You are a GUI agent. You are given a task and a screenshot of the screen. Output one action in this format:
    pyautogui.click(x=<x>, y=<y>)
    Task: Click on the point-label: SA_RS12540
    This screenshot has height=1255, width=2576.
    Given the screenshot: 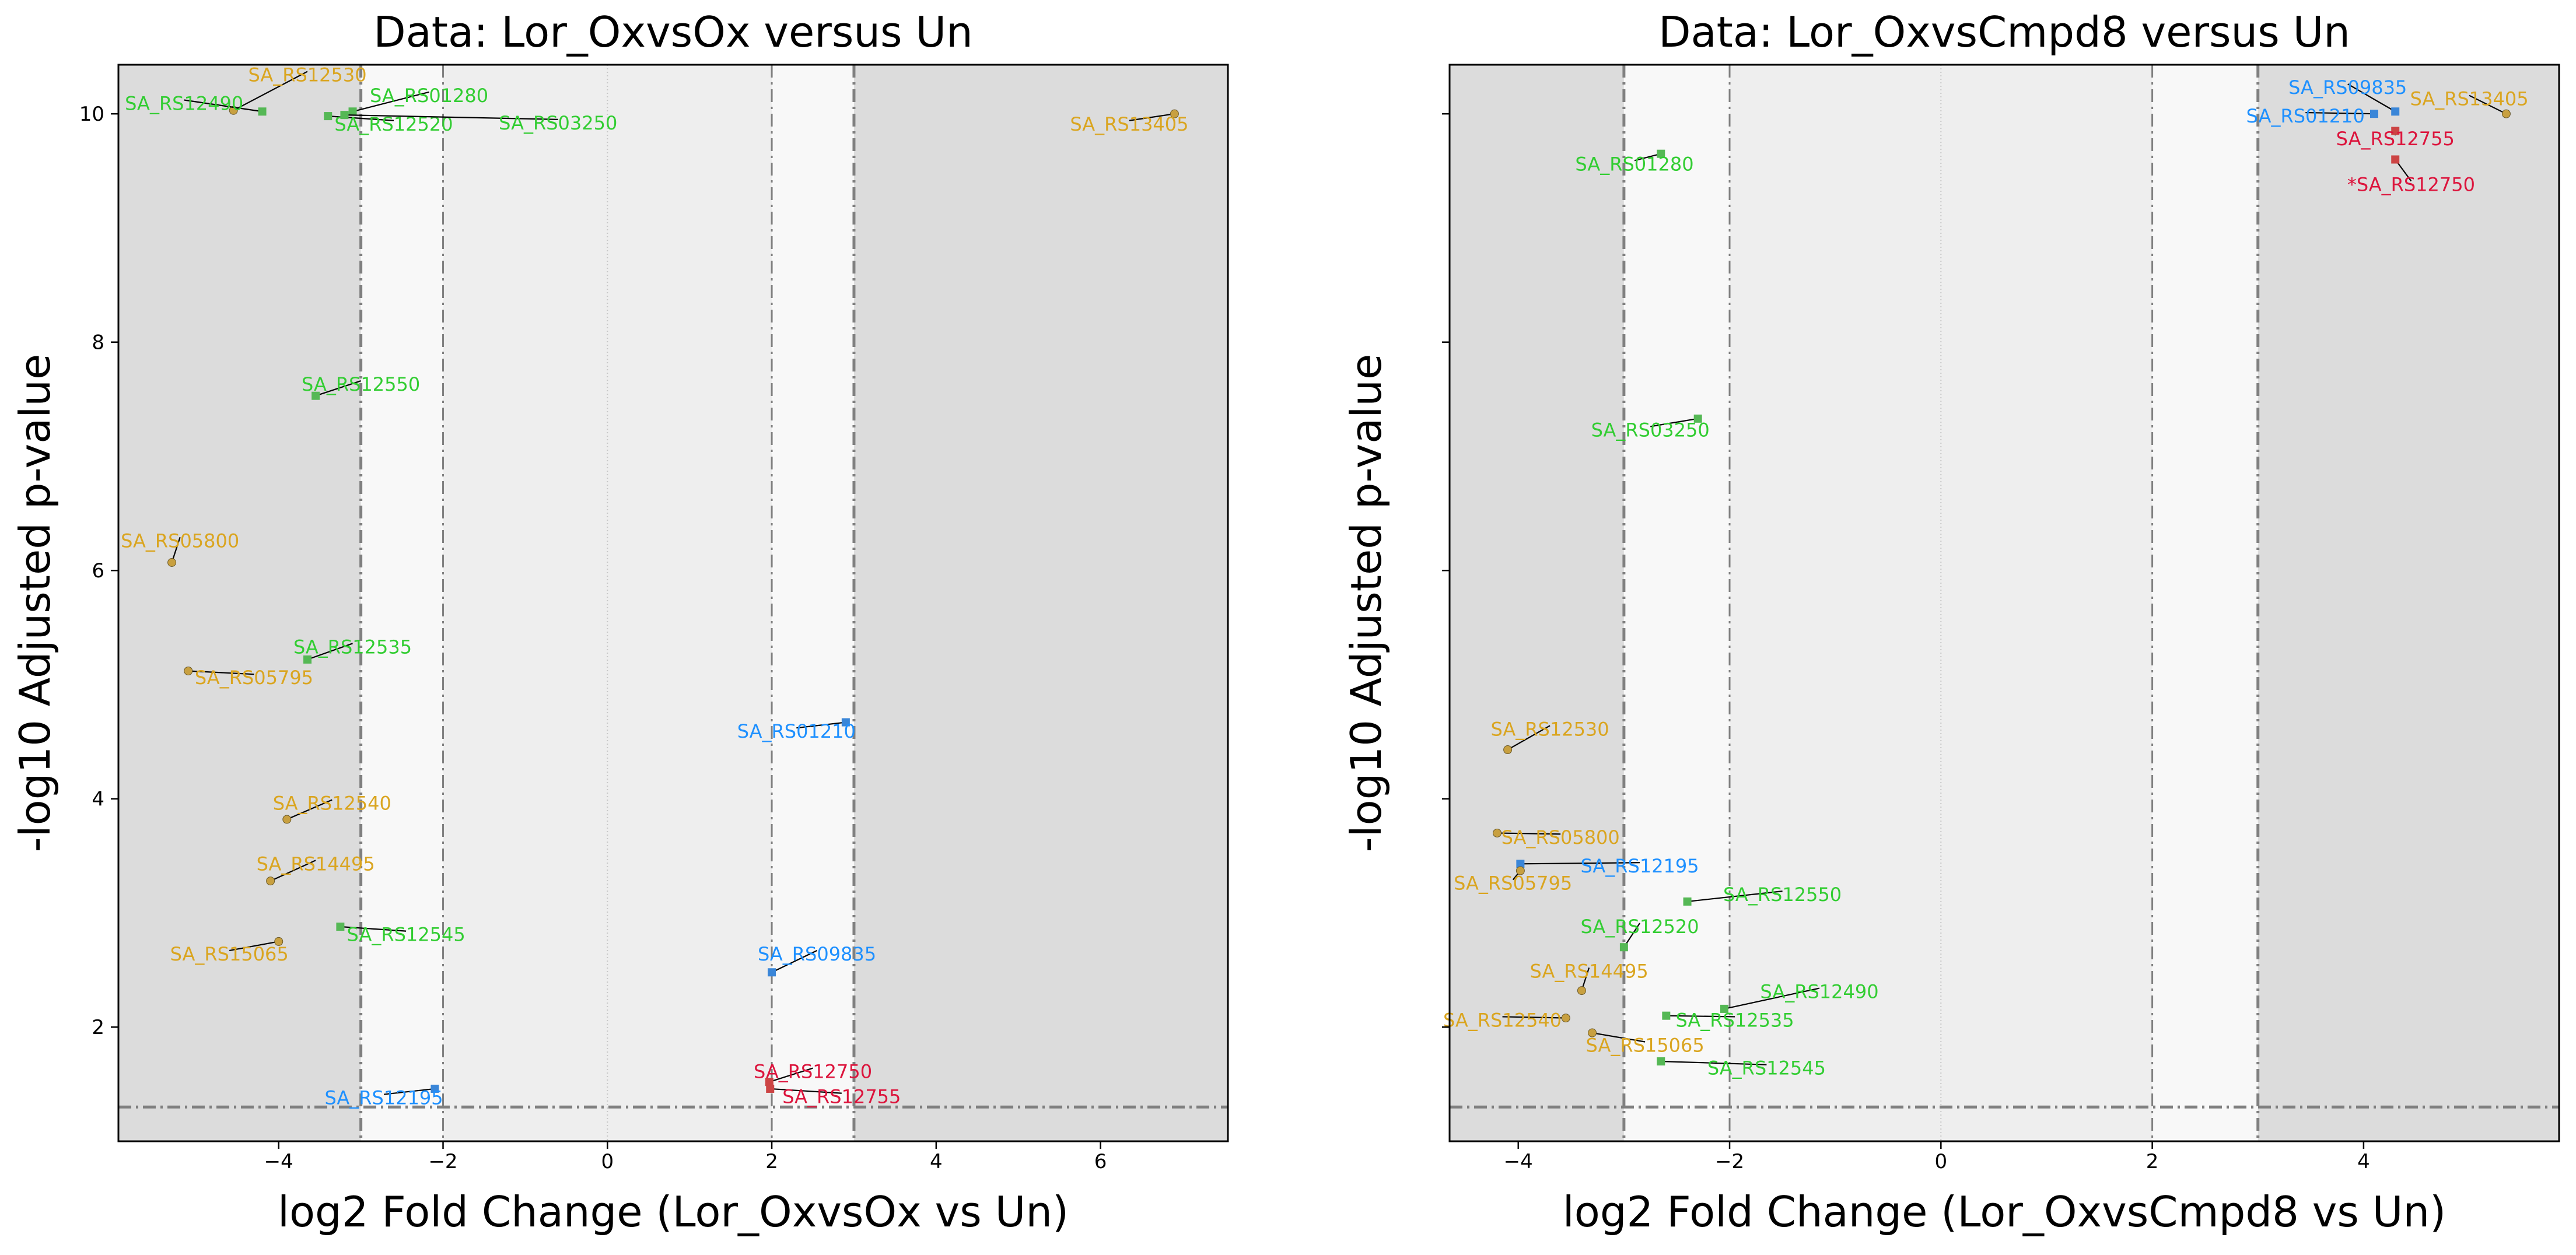 What is the action you would take?
    pyautogui.click(x=1503, y=1020)
    